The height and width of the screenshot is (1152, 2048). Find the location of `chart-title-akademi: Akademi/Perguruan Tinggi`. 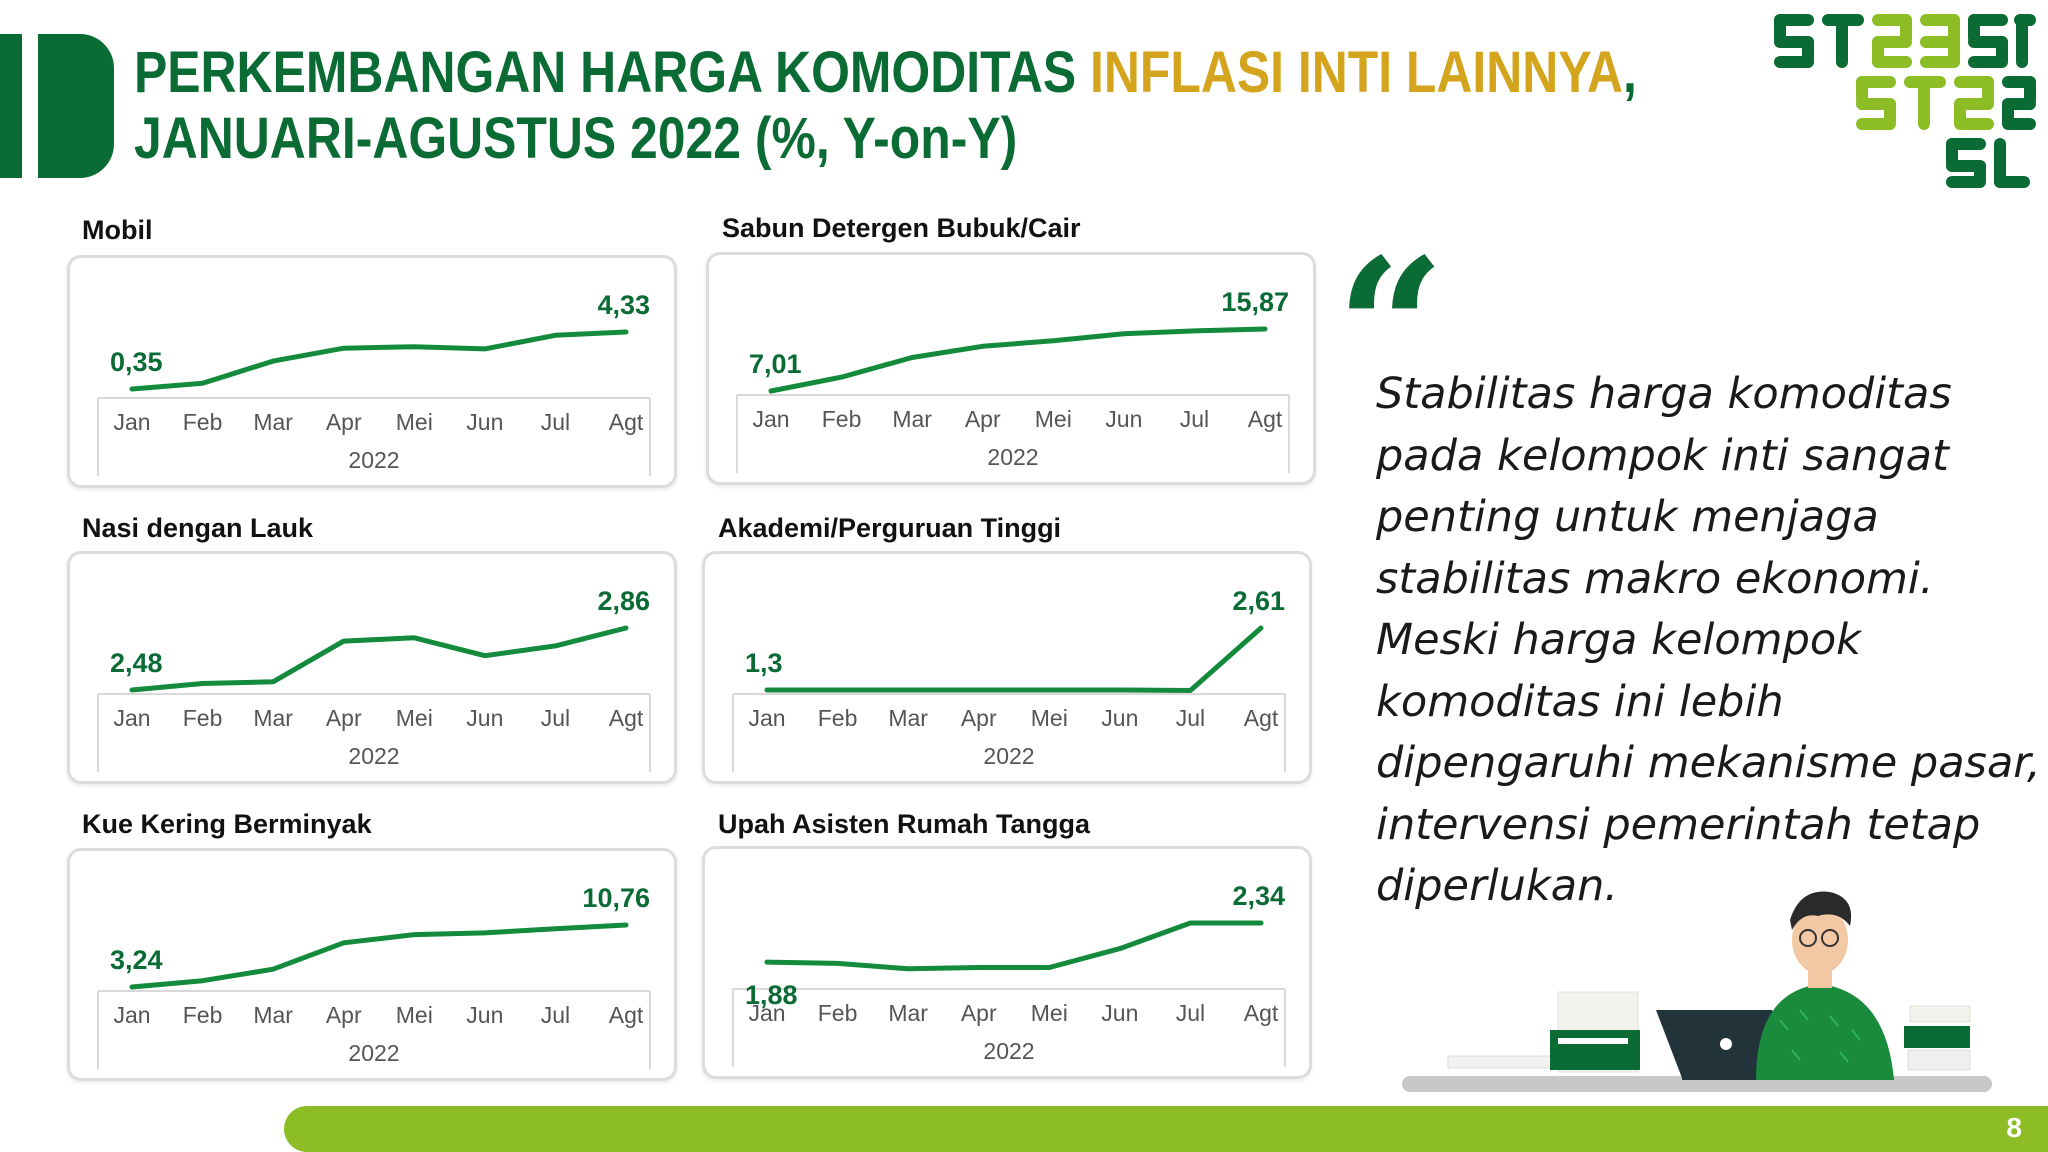

chart-title-akademi: Akademi/Perguruan Tinggi is located at coordinates (890, 528).